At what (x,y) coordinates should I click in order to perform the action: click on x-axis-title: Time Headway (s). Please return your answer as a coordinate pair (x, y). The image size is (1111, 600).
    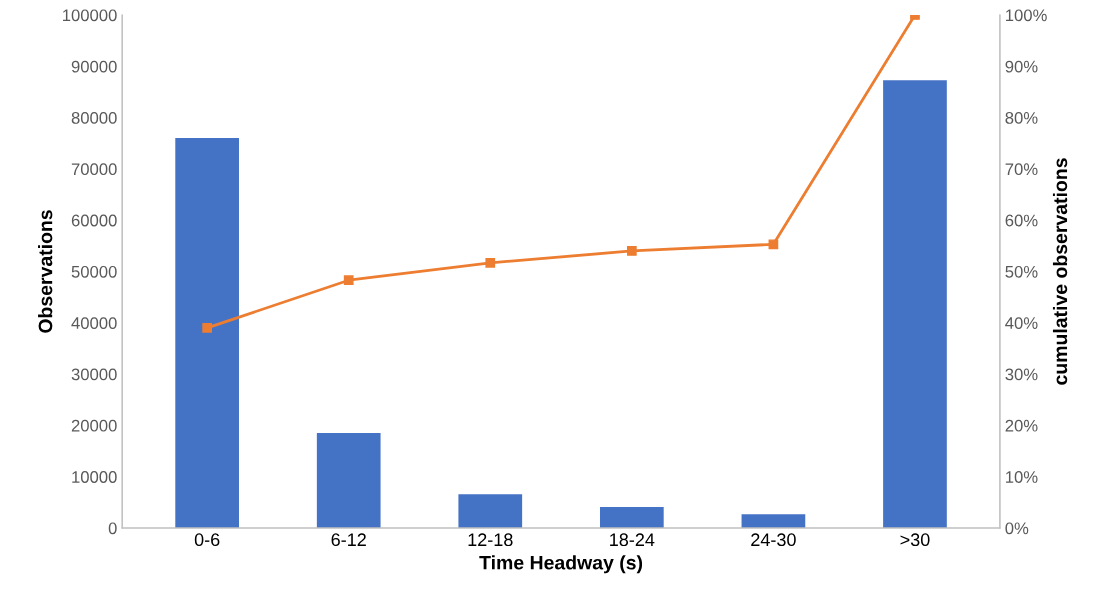
    Looking at the image, I should click on (561, 564).